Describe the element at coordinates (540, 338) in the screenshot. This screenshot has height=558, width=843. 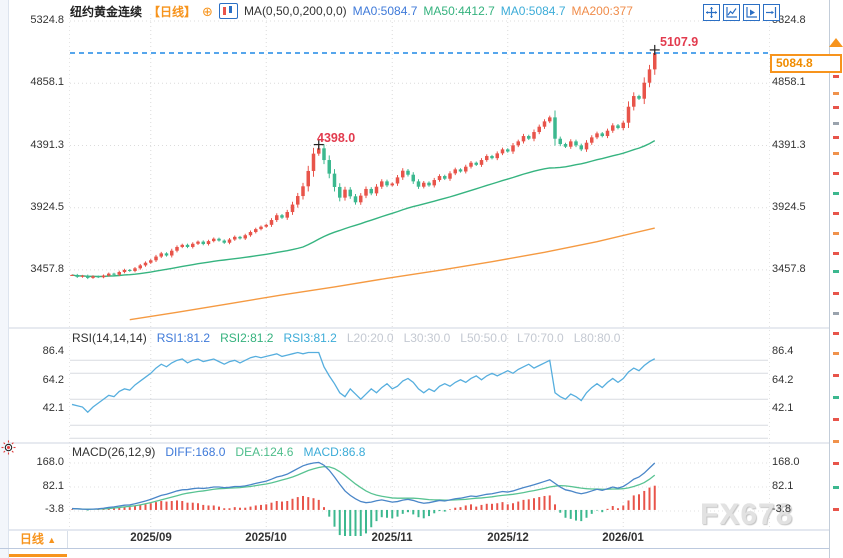
I see `rsi-level-70: L70:70.0` at that location.